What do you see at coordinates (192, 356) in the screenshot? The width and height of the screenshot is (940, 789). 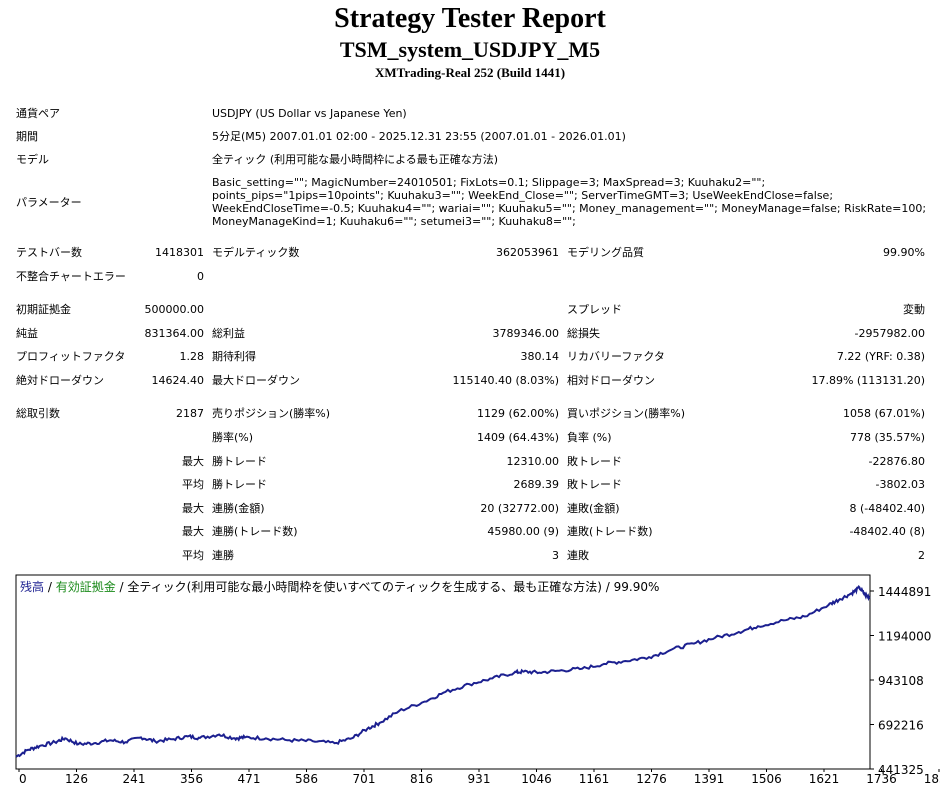 I see `pf-value: 1.28` at bounding box center [192, 356].